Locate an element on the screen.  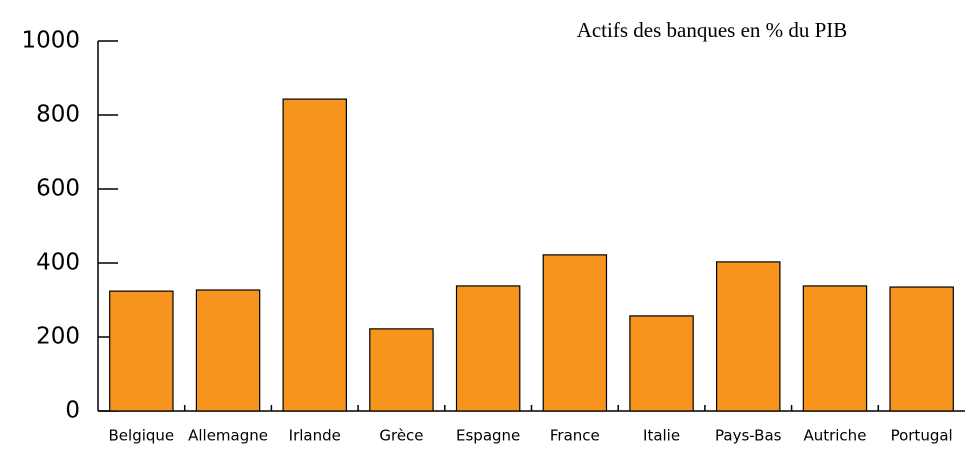
x-tick-label: Irlande is located at coordinates (315, 436).